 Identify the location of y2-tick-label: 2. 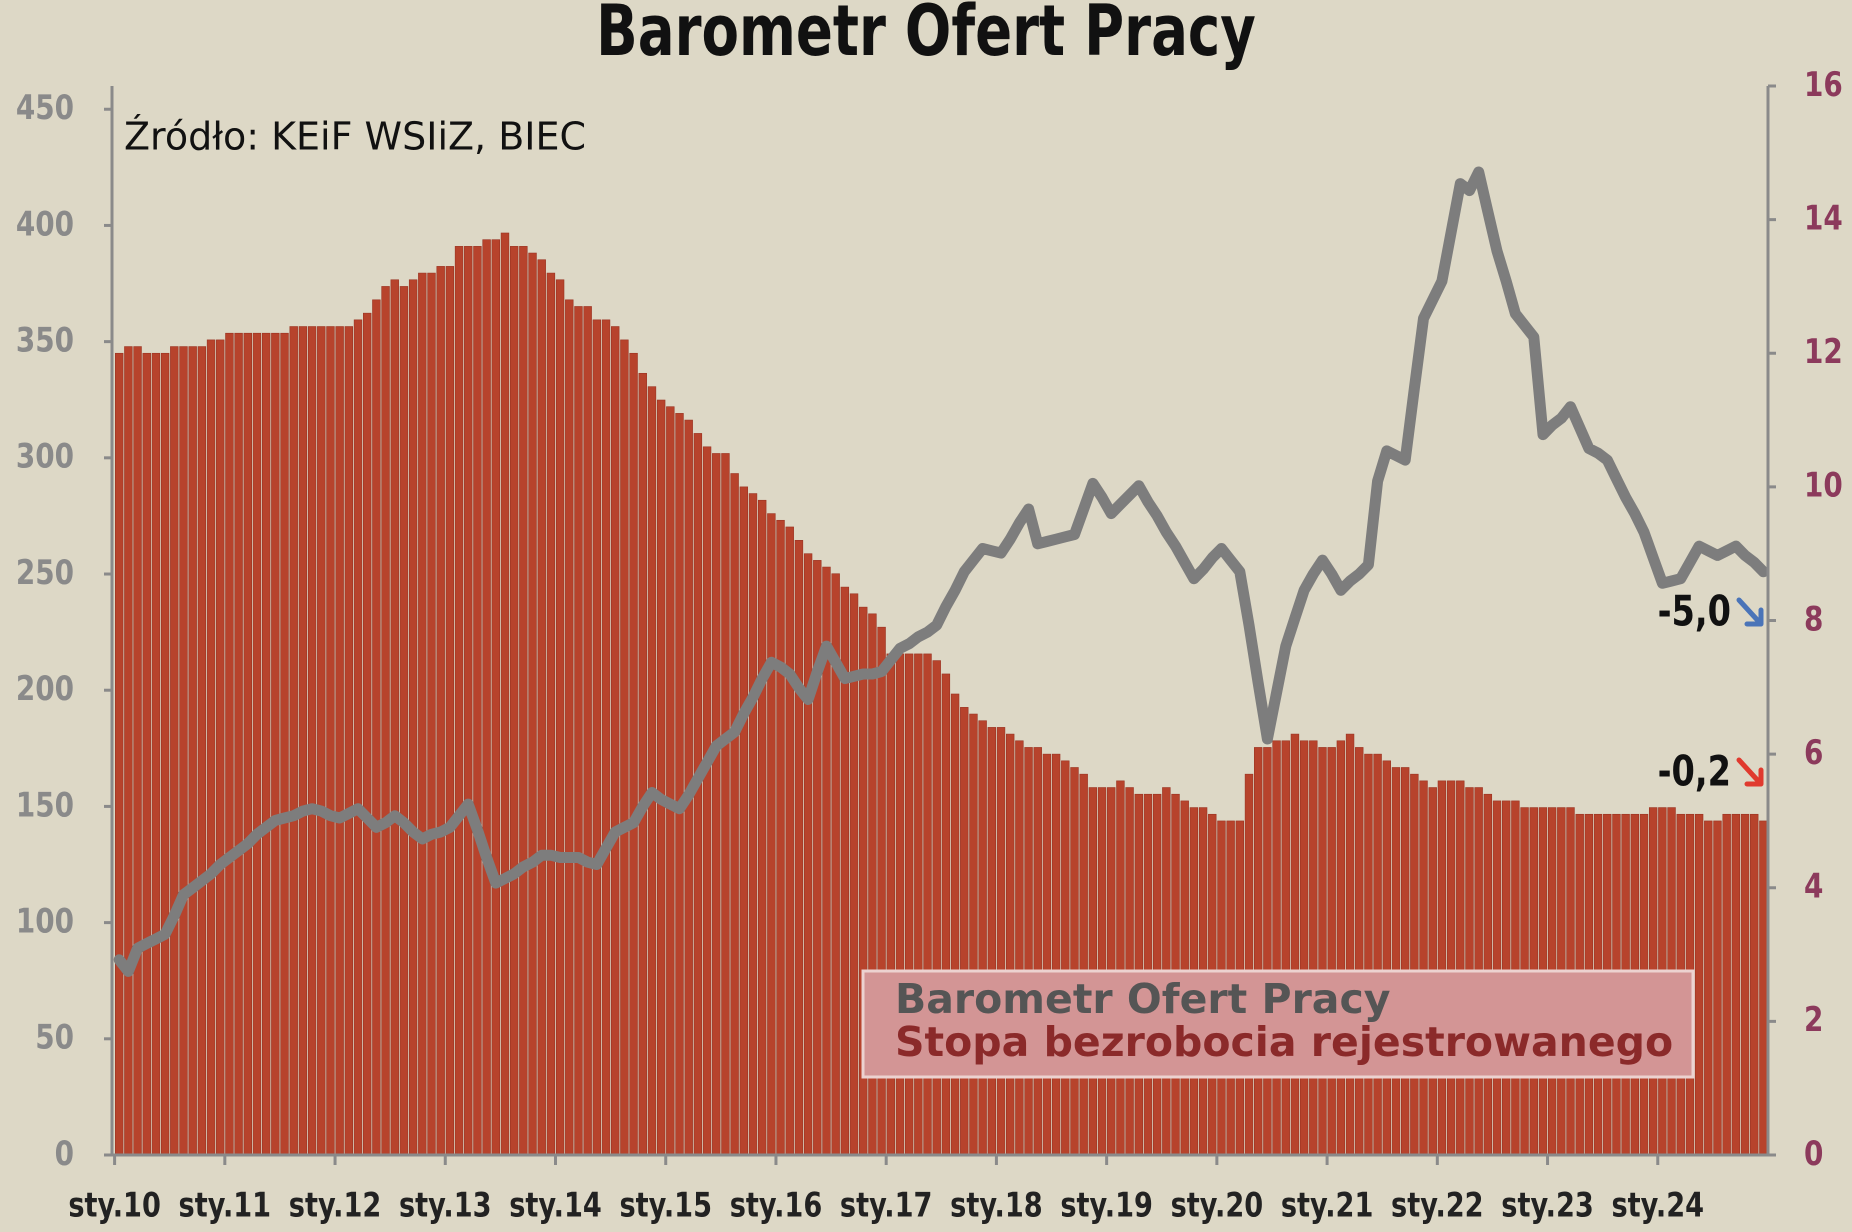
(1813, 1020).